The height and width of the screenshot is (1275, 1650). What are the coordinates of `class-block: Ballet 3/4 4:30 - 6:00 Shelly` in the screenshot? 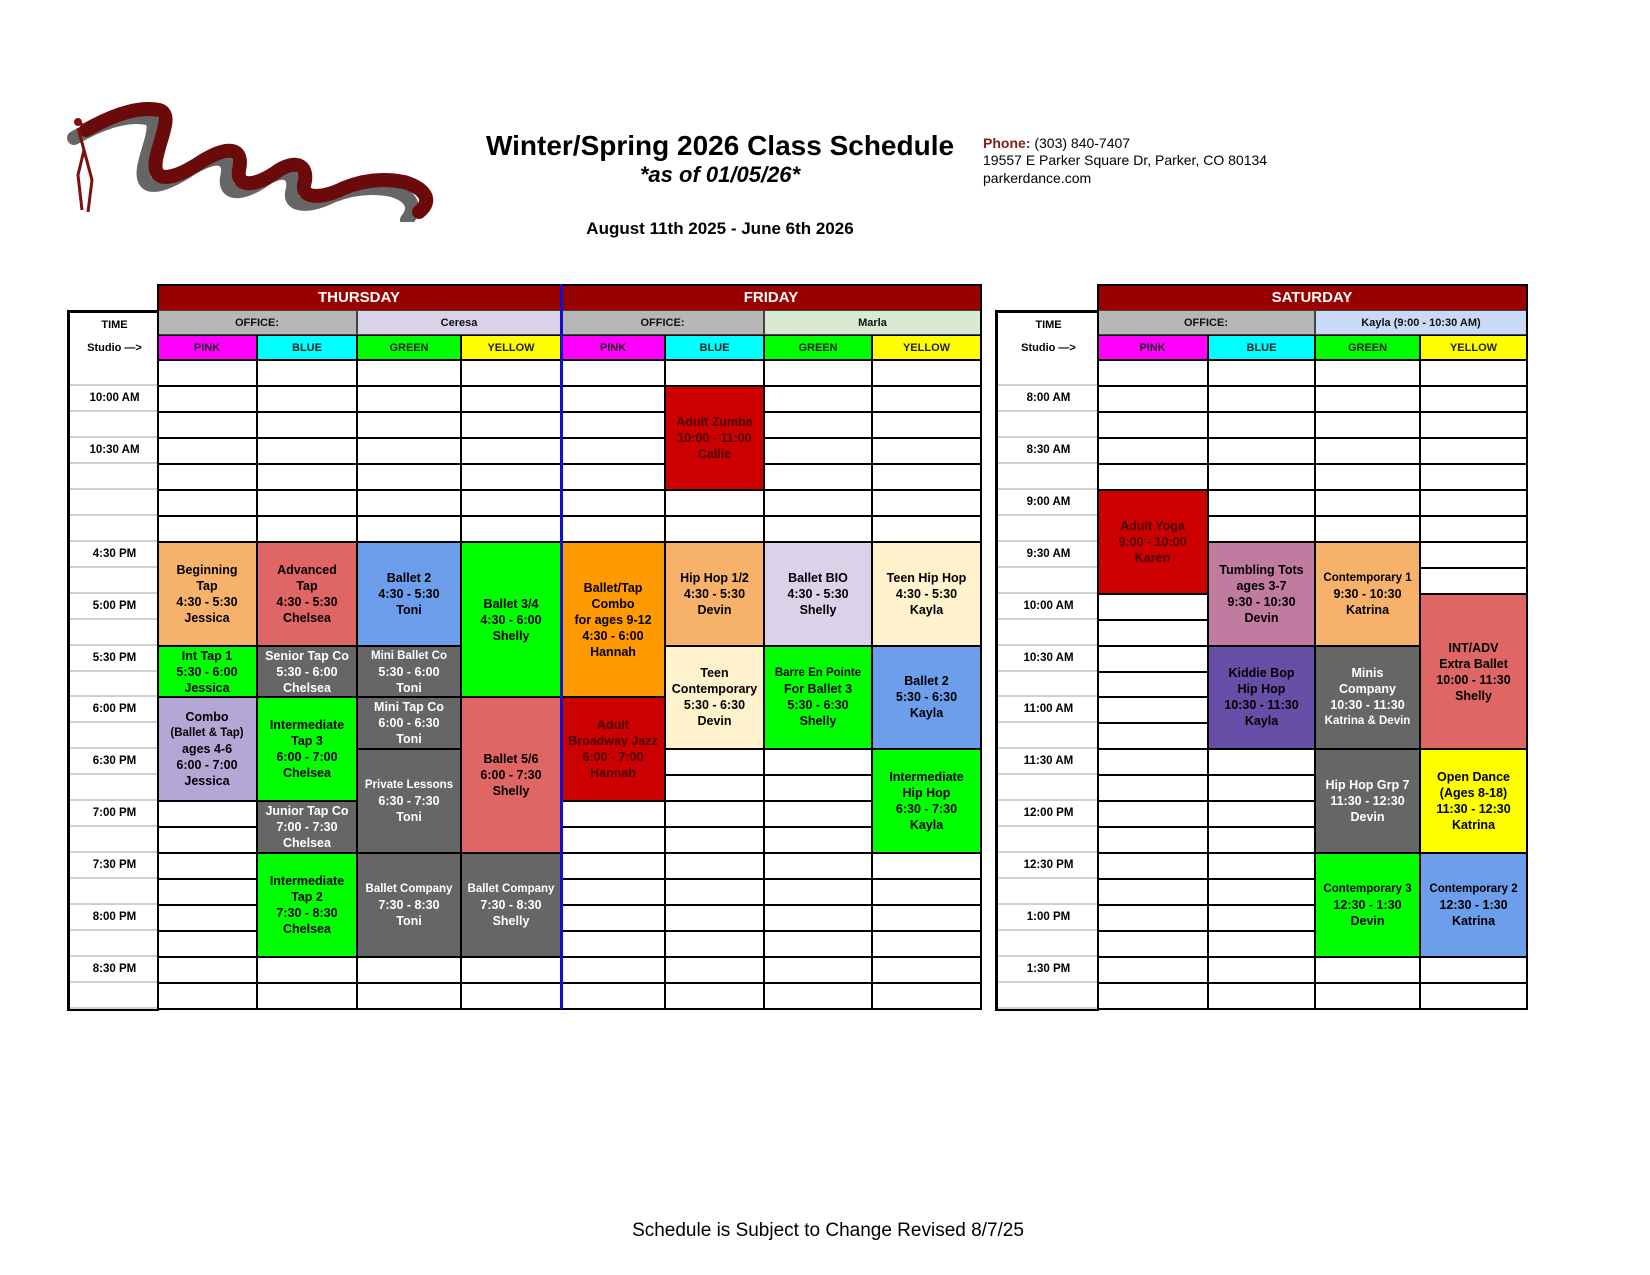 It's located at (511, 619).